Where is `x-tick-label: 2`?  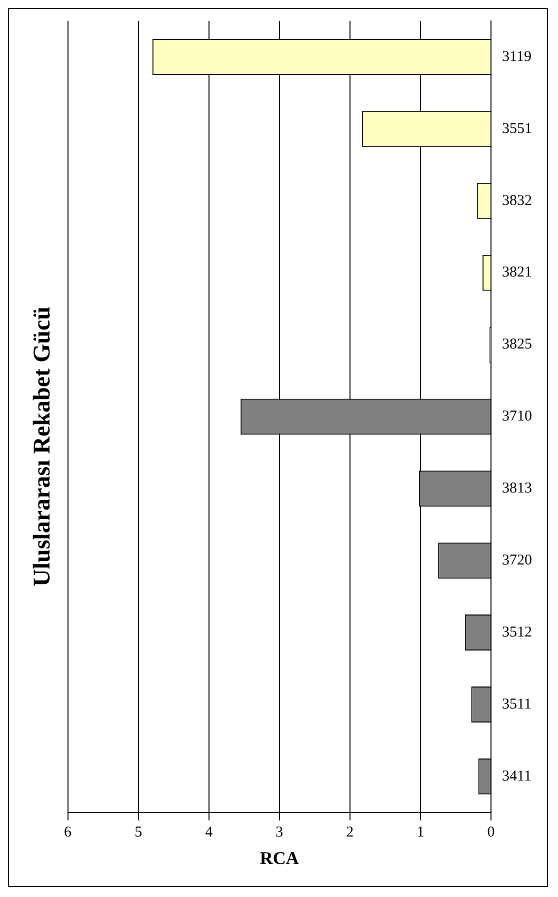
x-tick-label: 2 is located at coordinates (350, 832).